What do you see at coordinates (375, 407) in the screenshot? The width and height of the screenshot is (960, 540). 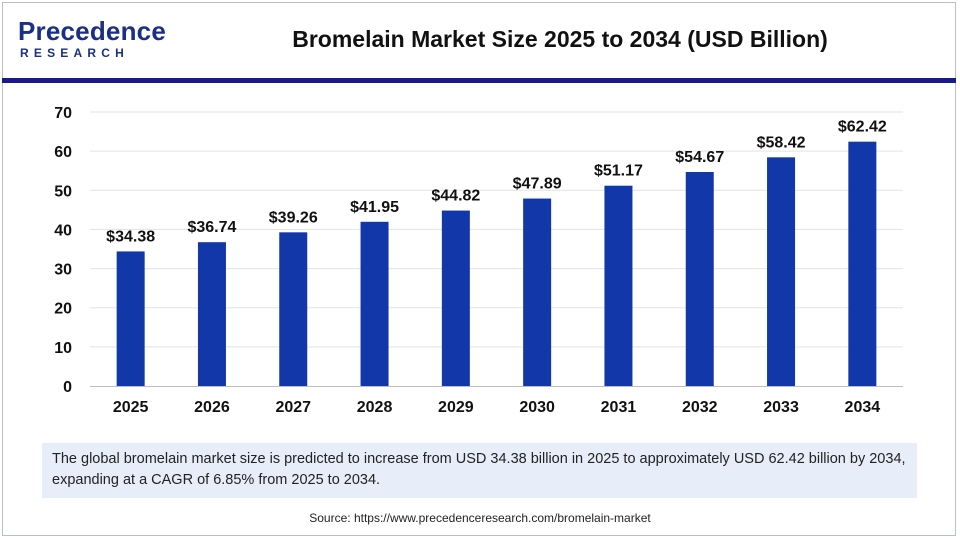 I see `x-tick-label: 2028` at bounding box center [375, 407].